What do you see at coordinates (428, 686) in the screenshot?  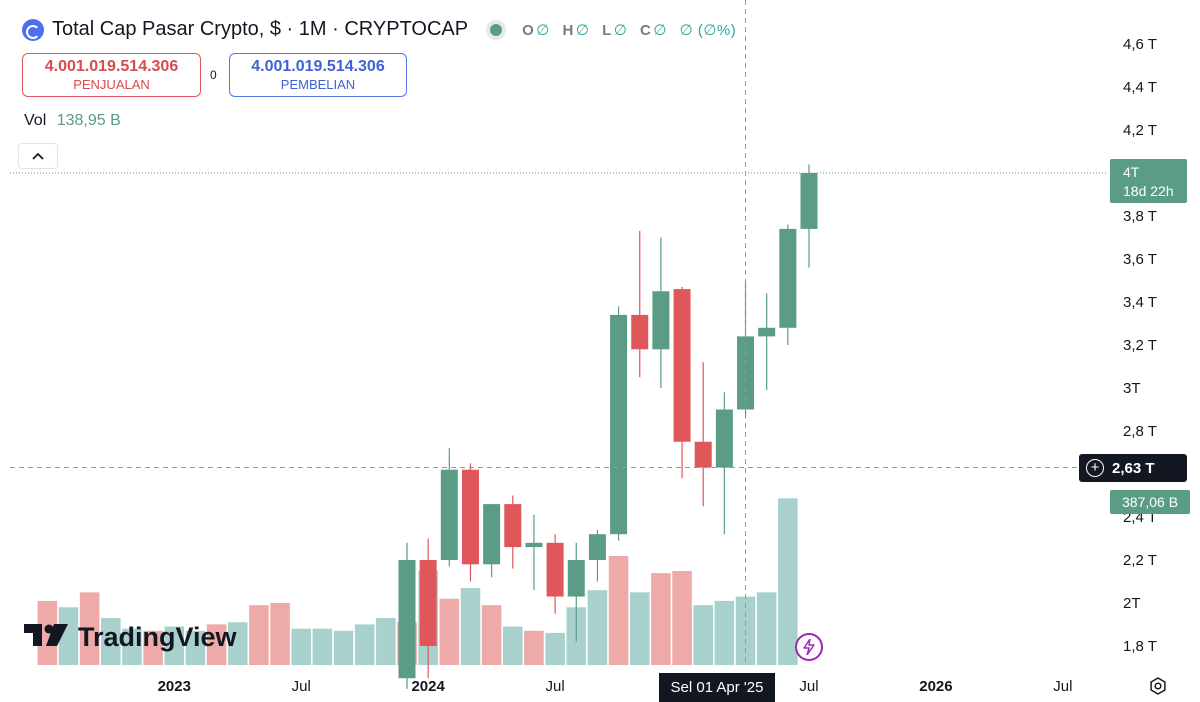 I see `x-tick-label-2: 2024` at bounding box center [428, 686].